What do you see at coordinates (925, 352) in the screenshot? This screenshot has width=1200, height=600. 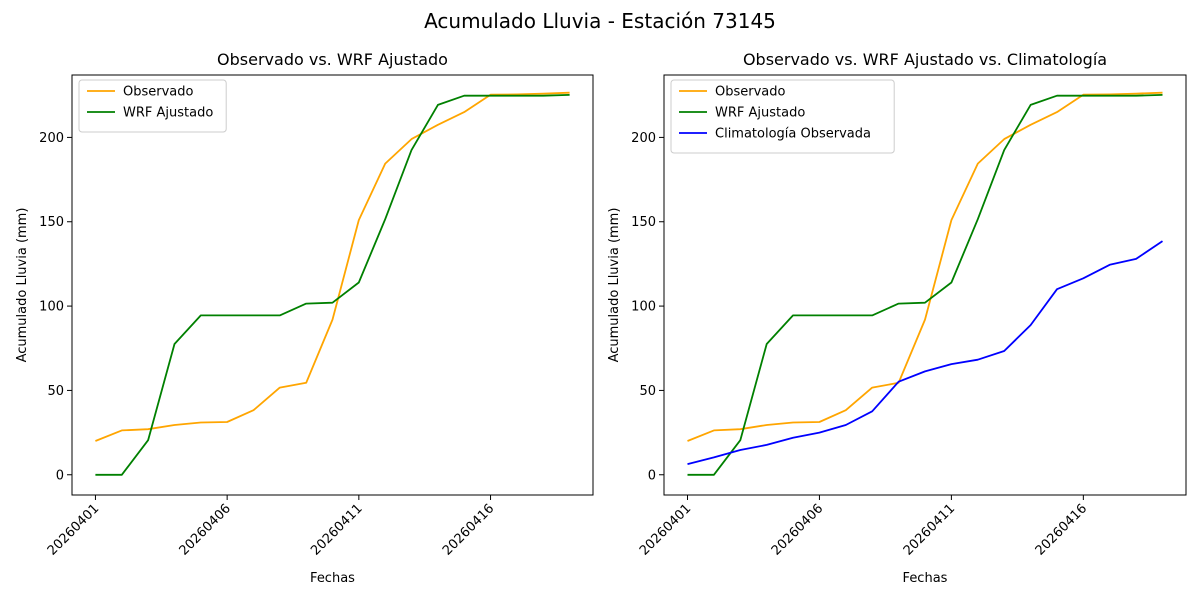 I see `series-line-climatolog-a-observada` at bounding box center [925, 352].